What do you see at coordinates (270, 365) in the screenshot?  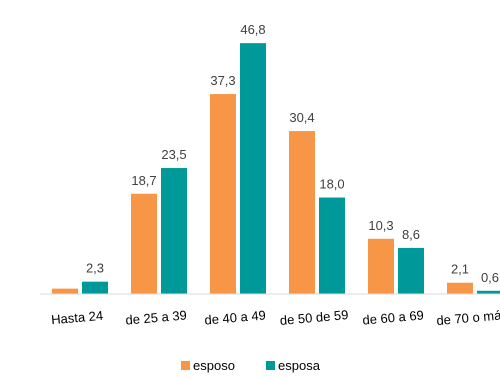 I see `legend-swatch-esposa` at bounding box center [270, 365].